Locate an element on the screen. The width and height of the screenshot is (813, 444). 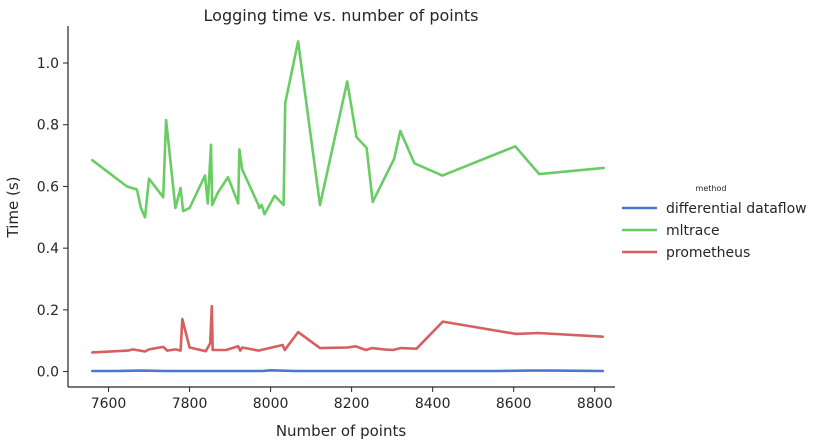
legend-items: differential dataflow mltrace prometheus is located at coordinates (714, 231).